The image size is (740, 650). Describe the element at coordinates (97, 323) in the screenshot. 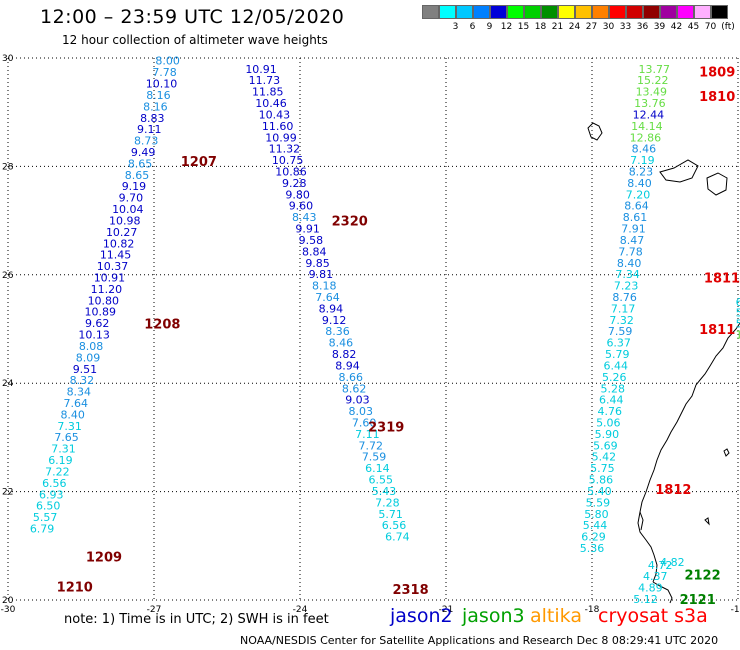

I see `wave-height-value: 9.62` at that location.